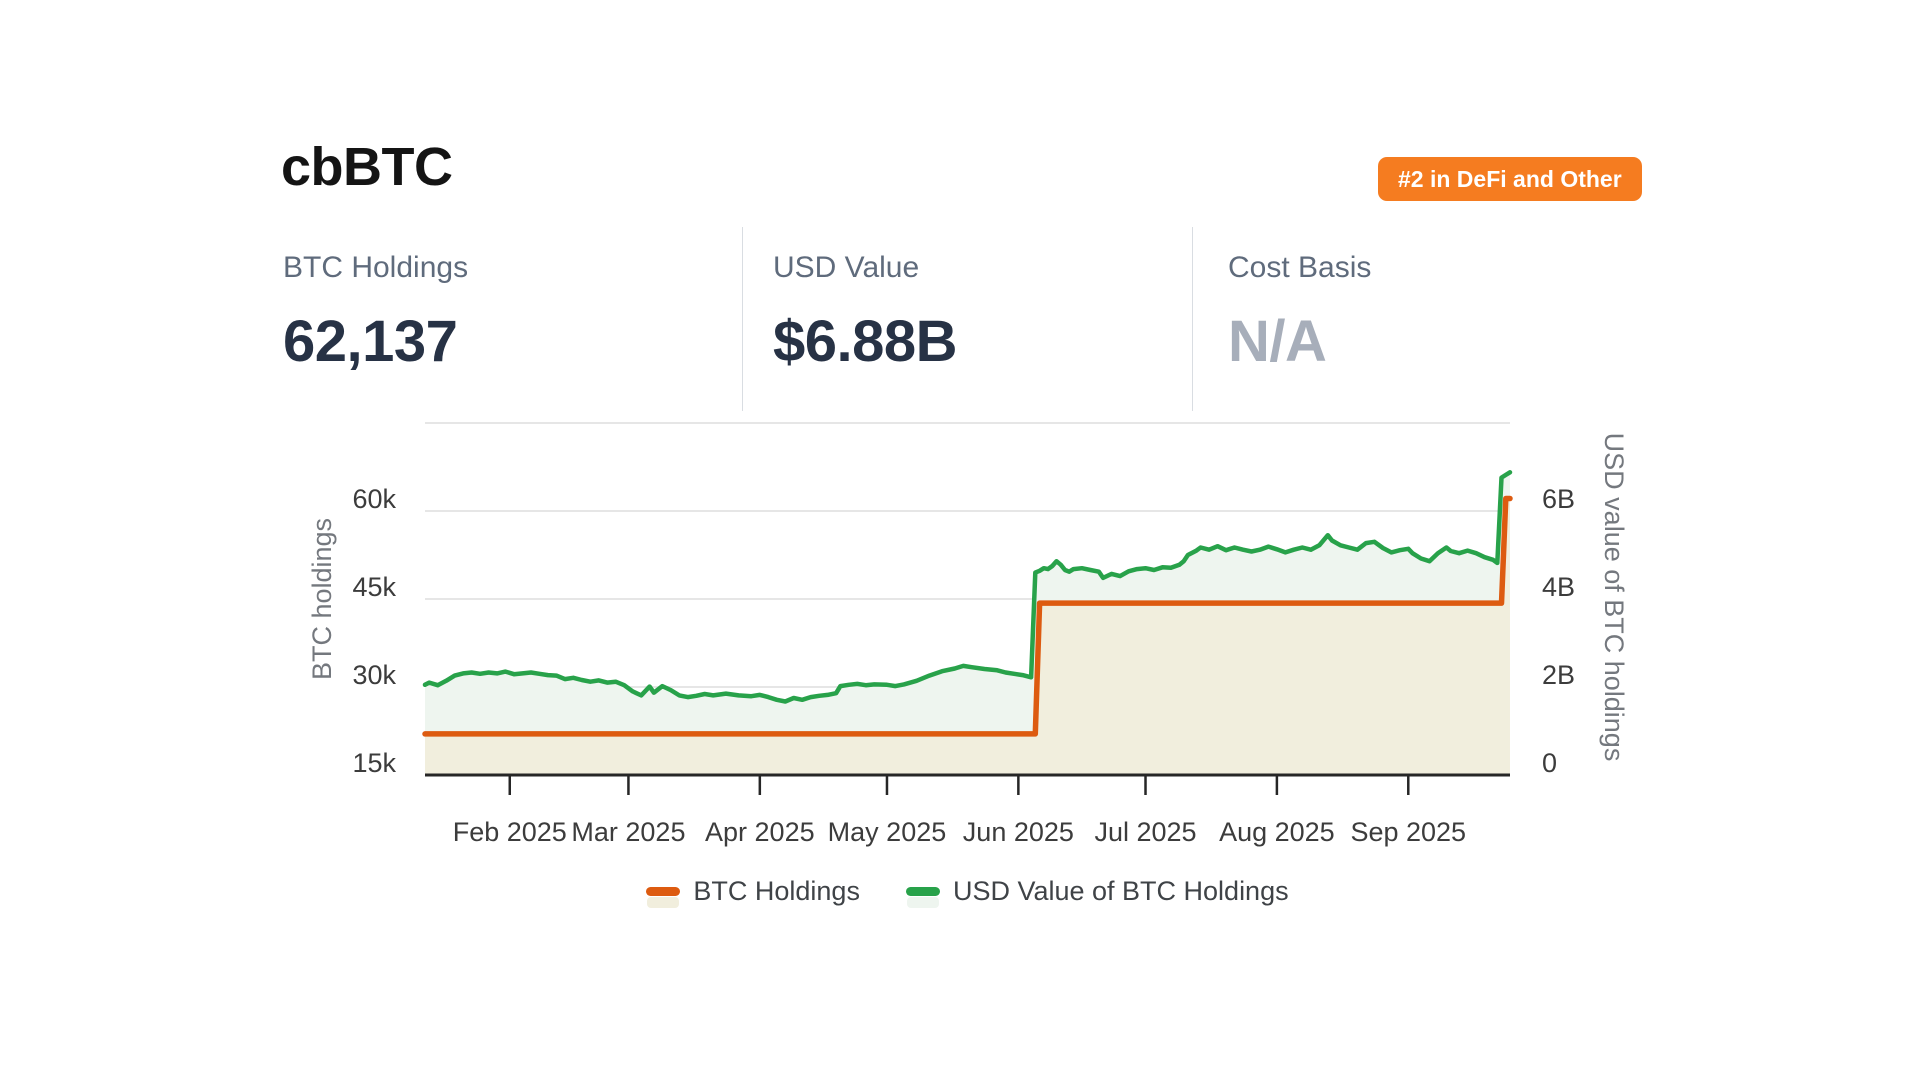  Describe the element at coordinates (374, 763) in the screenshot. I see `y-left-tick-label: 15k` at that location.